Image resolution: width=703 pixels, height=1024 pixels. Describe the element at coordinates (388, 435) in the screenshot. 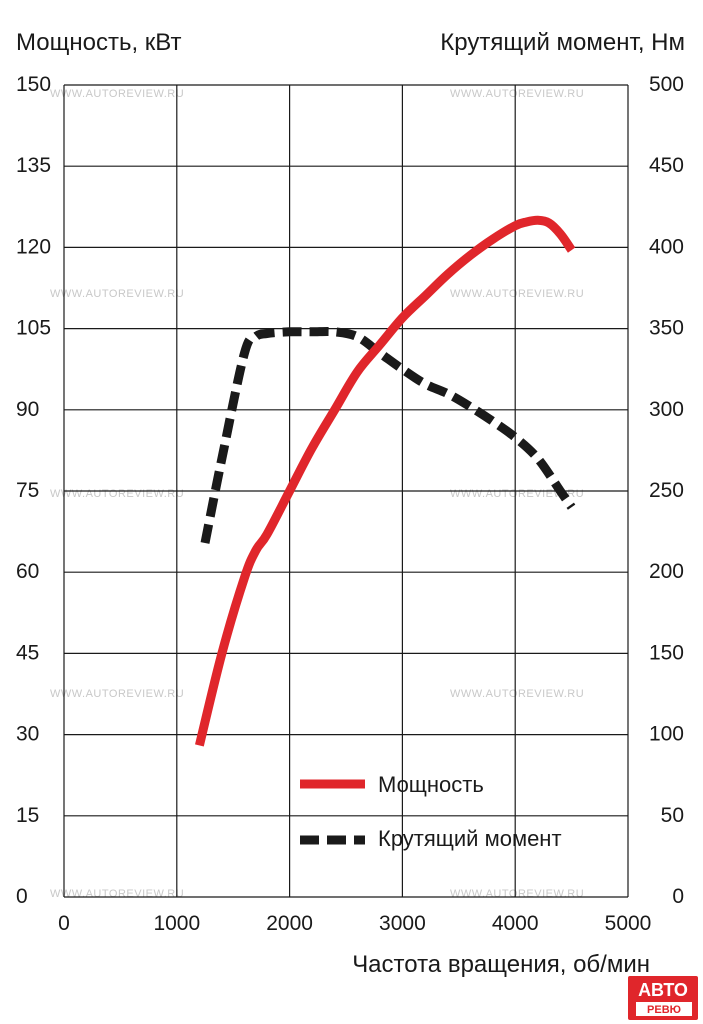

I see `series-torque-line` at that location.